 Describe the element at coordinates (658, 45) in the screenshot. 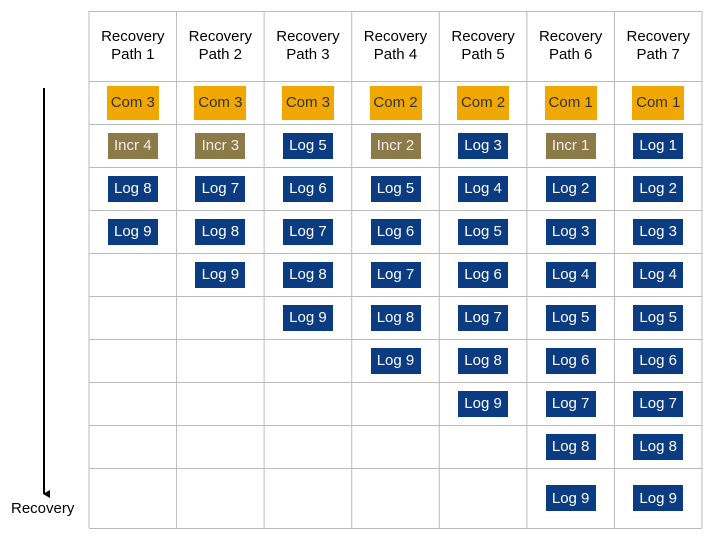

I see `column-header: Recovery Path 7` at that location.